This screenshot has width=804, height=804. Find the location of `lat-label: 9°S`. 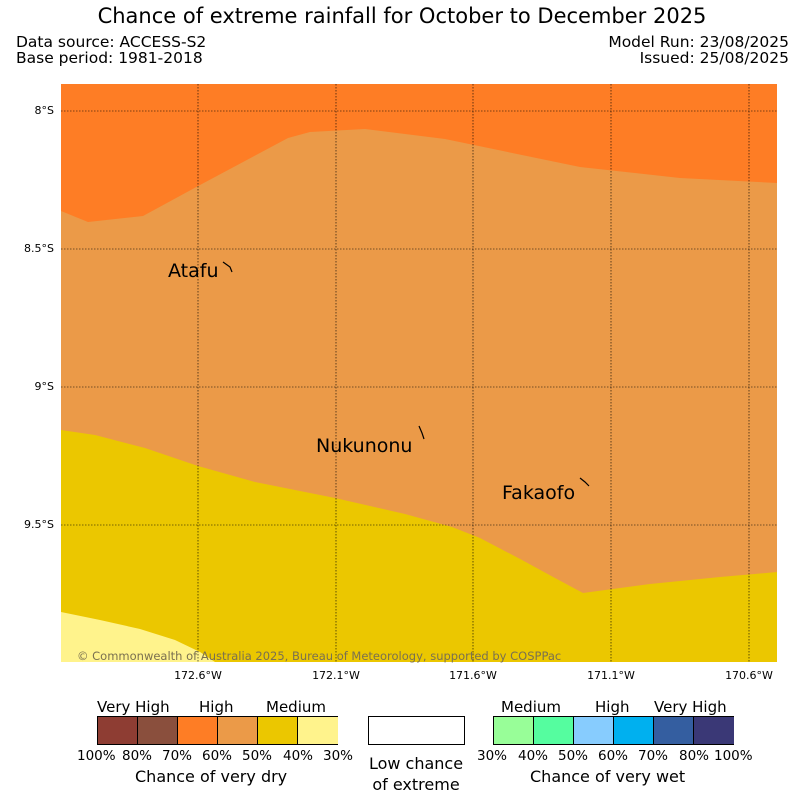

lat-label: 9°S is located at coordinates (44, 386).